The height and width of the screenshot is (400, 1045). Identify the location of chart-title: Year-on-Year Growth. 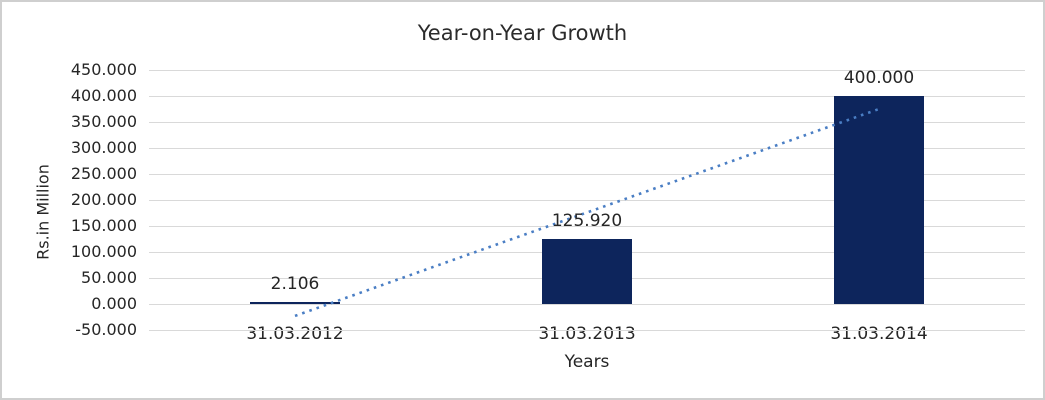
(522, 33).